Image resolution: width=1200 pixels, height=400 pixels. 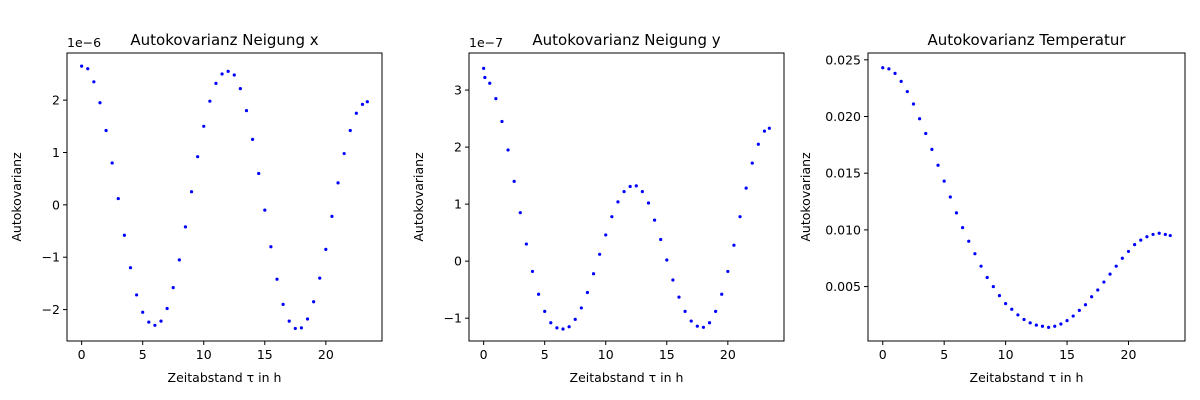 What do you see at coordinates (56, 152) in the screenshot?
I see `y-tick-label: 1` at bounding box center [56, 152].